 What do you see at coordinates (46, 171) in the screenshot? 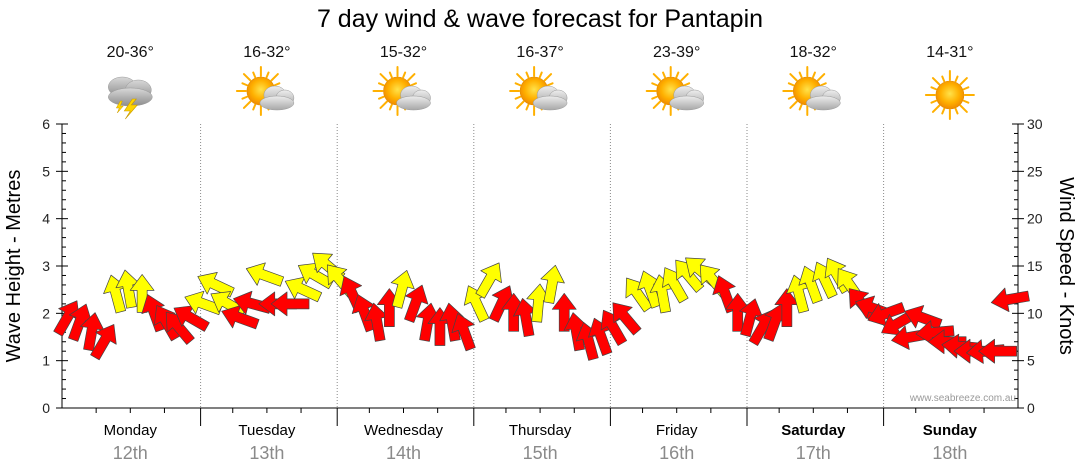
I see `y-left-tick-label: 5` at bounding box center [46, 171].